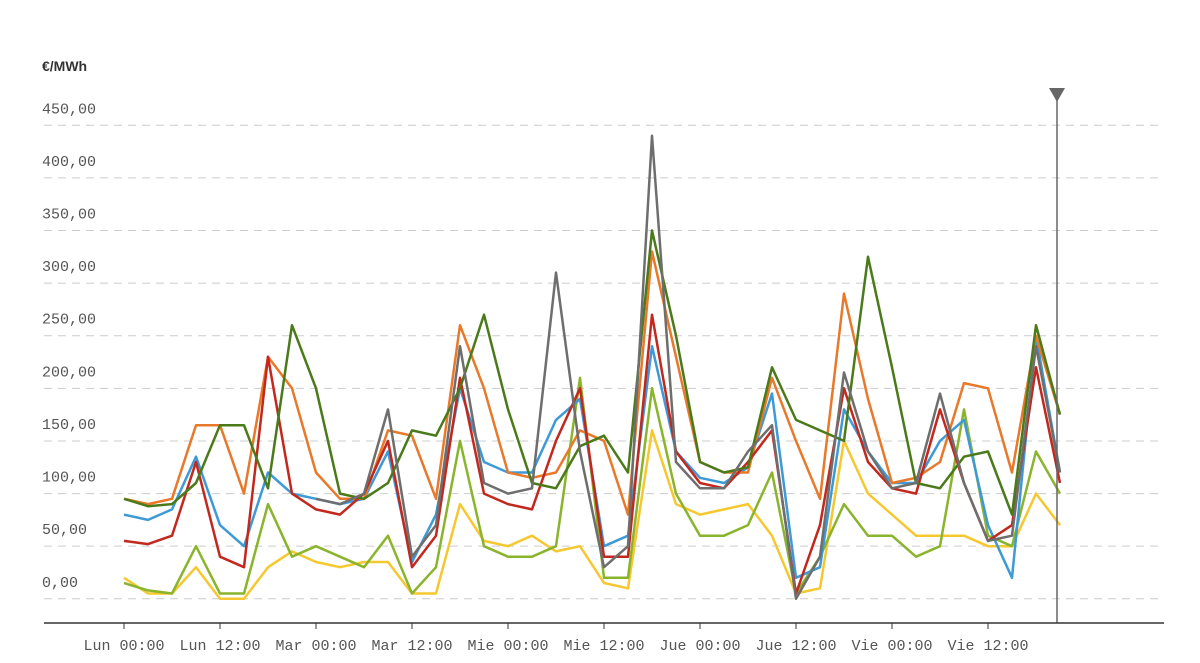 This screenshot has width=1200, height=663. Describe the element at coordinates (315, 646) in the screenshot. I see `x-tick-label: Mar 00:00` at that location.